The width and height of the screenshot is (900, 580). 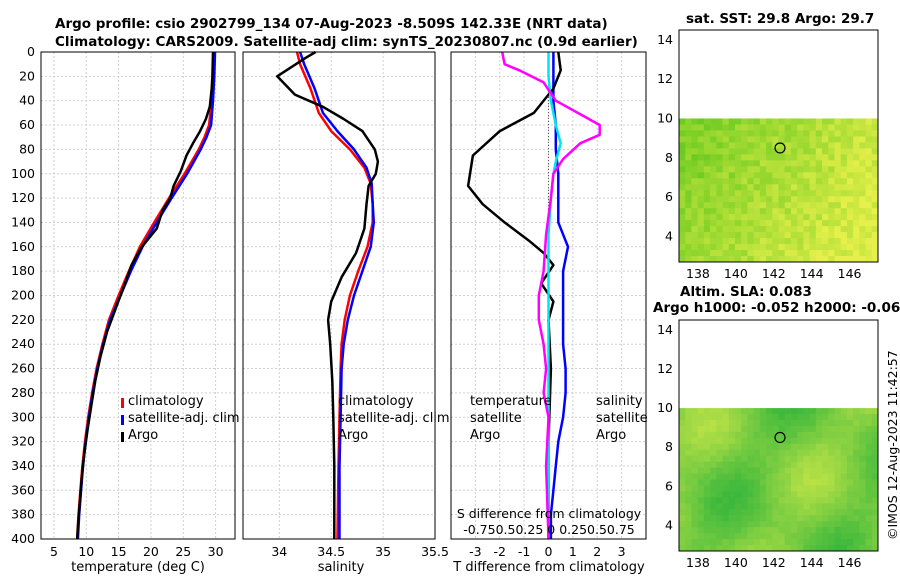 I want to click on legend-swatch, so click(x=122, y=437).